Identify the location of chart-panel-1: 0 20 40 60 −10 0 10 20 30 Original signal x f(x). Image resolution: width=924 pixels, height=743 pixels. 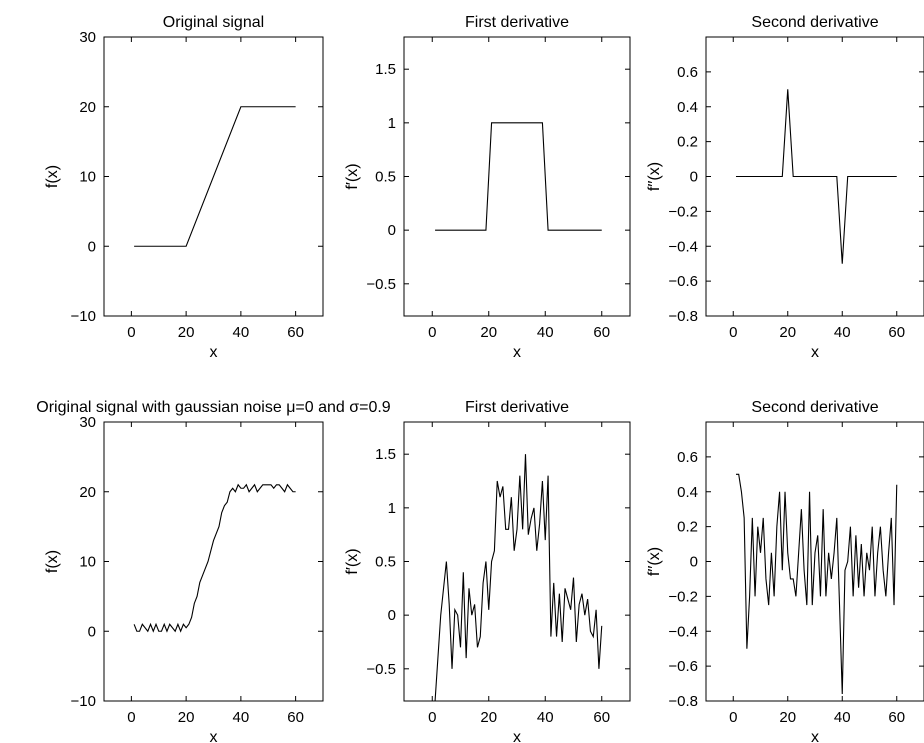
(184, 187).